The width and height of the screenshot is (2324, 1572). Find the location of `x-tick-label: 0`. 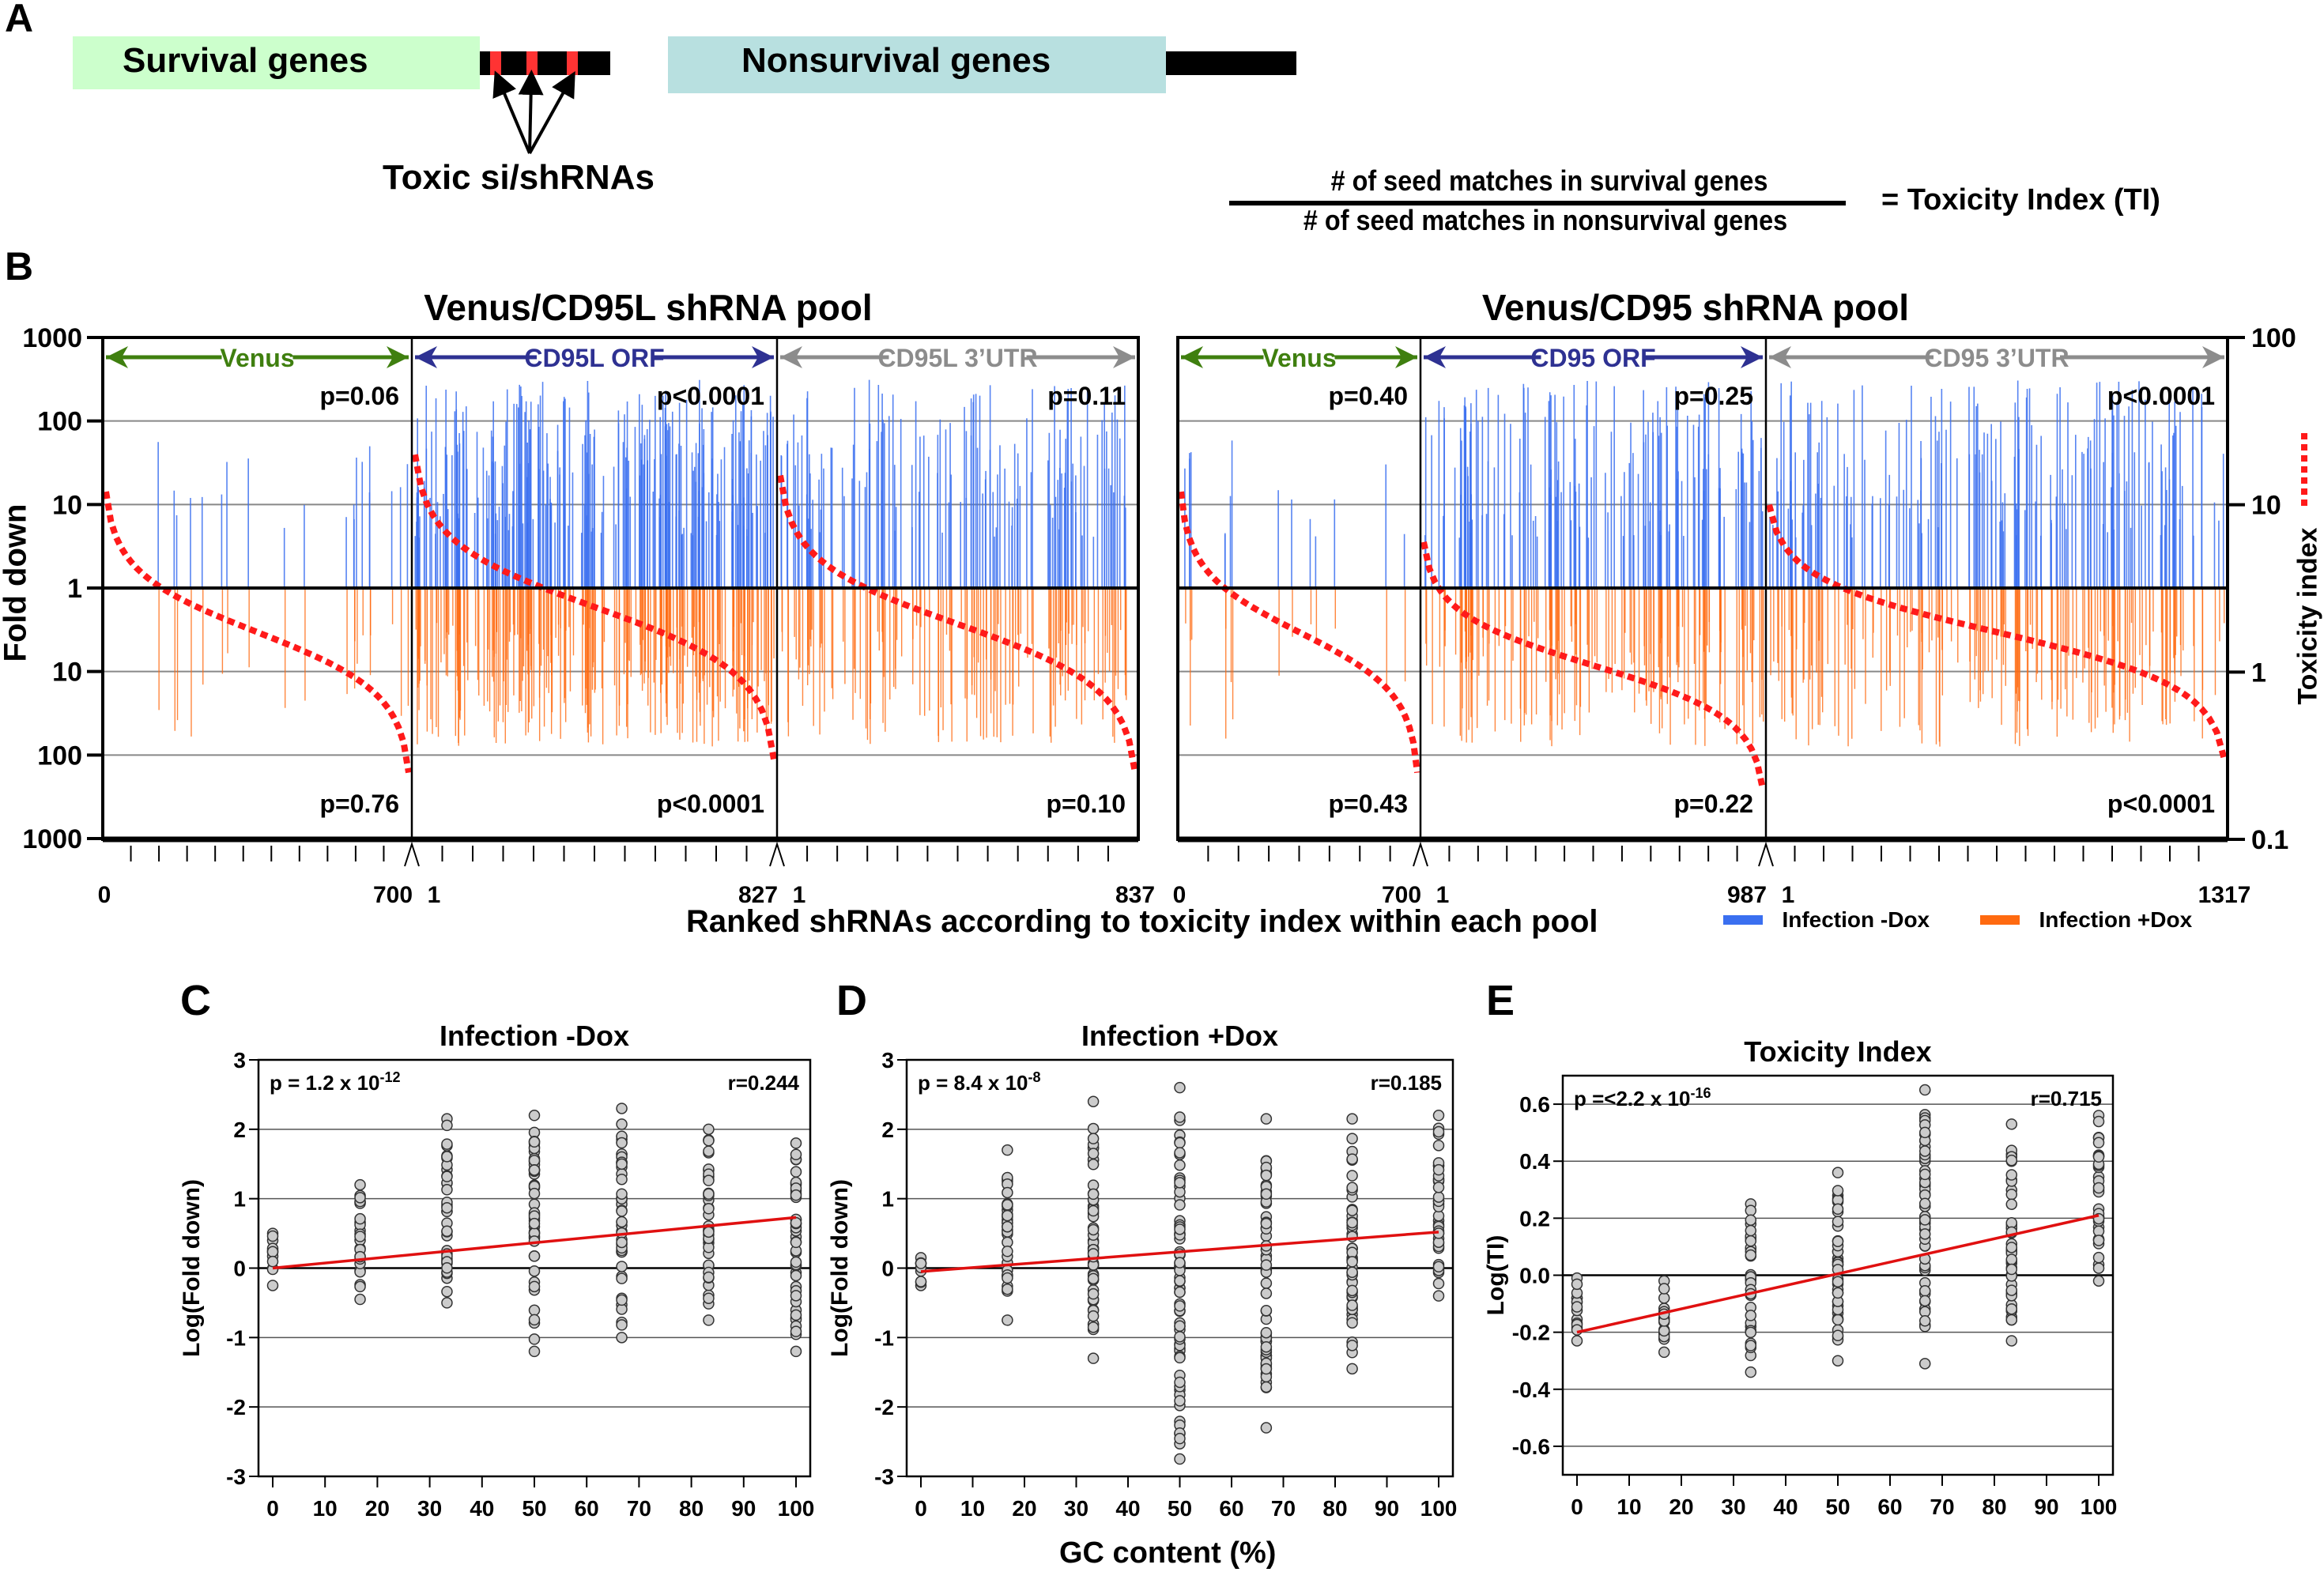

x-tick-label: 0 is located at coordinates (1577, 1507).